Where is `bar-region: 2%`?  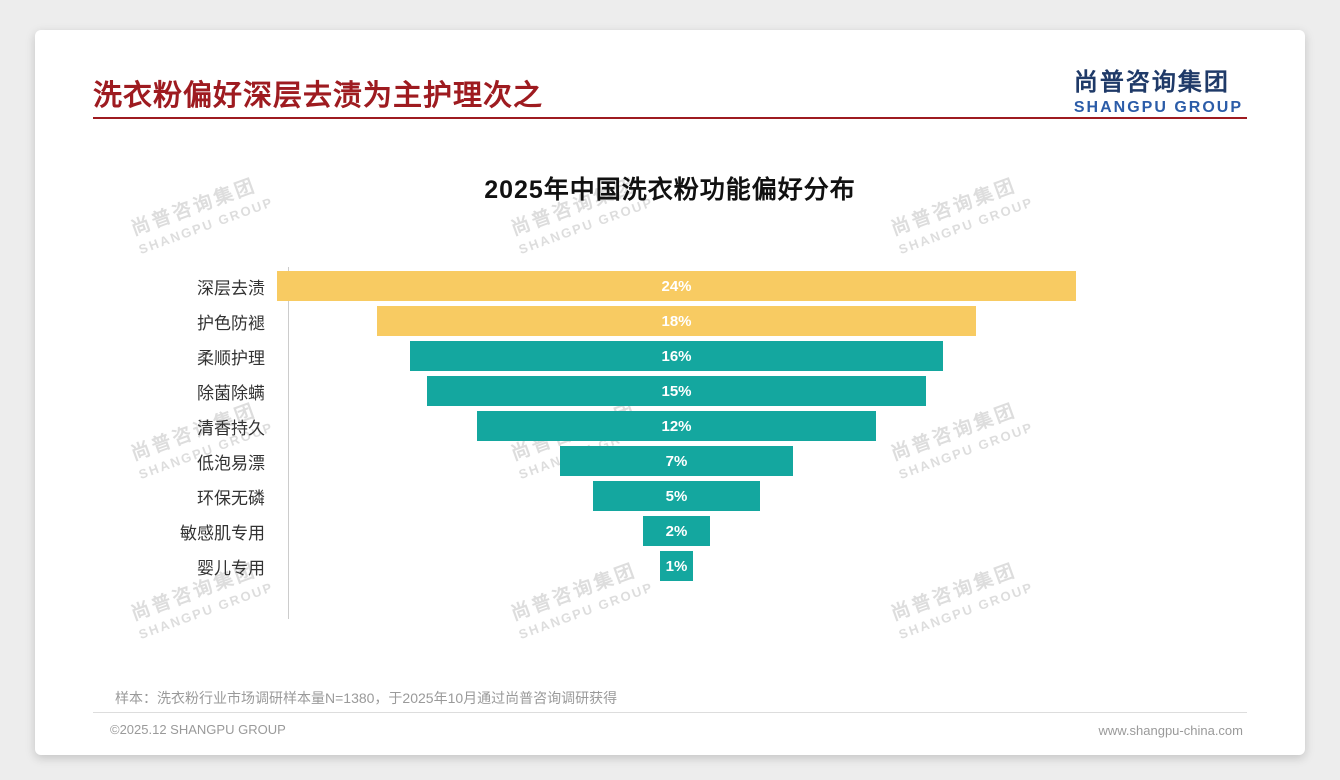
bar-region: 2% is located at coordinates (676, 531).